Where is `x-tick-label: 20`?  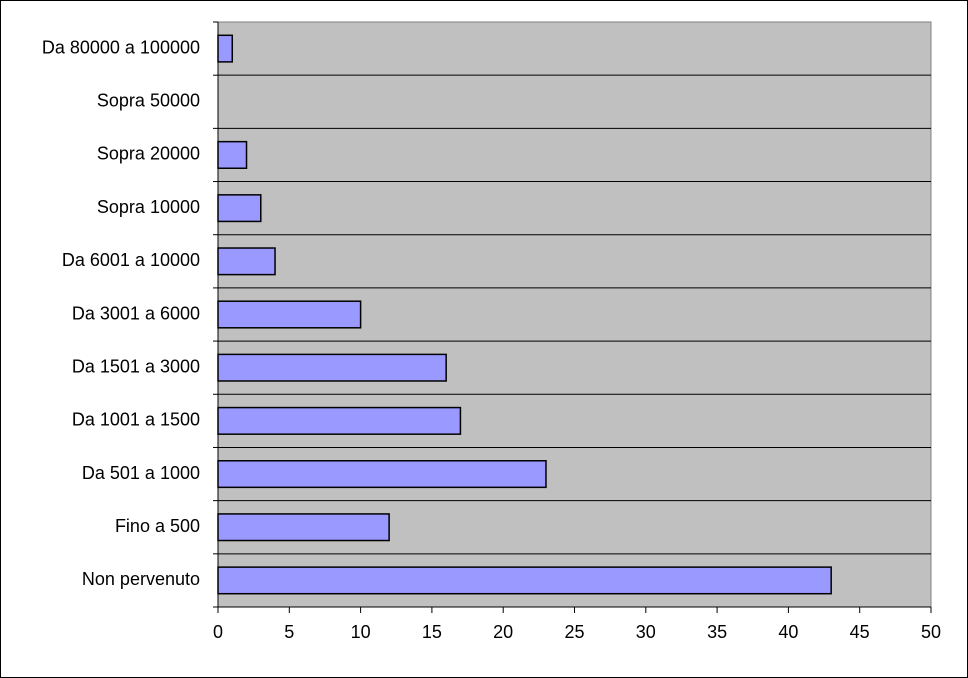
x-tick-label: 20 is located at coordinates (503, 632).